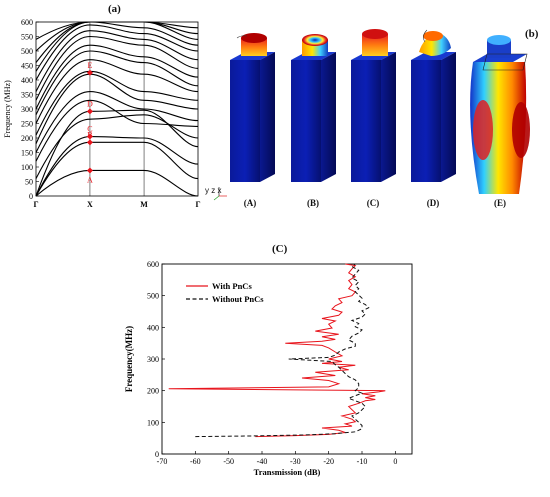  Describe the element at coordinates (89, 170) in the screenshot. I see `band-marker-a` at that location.